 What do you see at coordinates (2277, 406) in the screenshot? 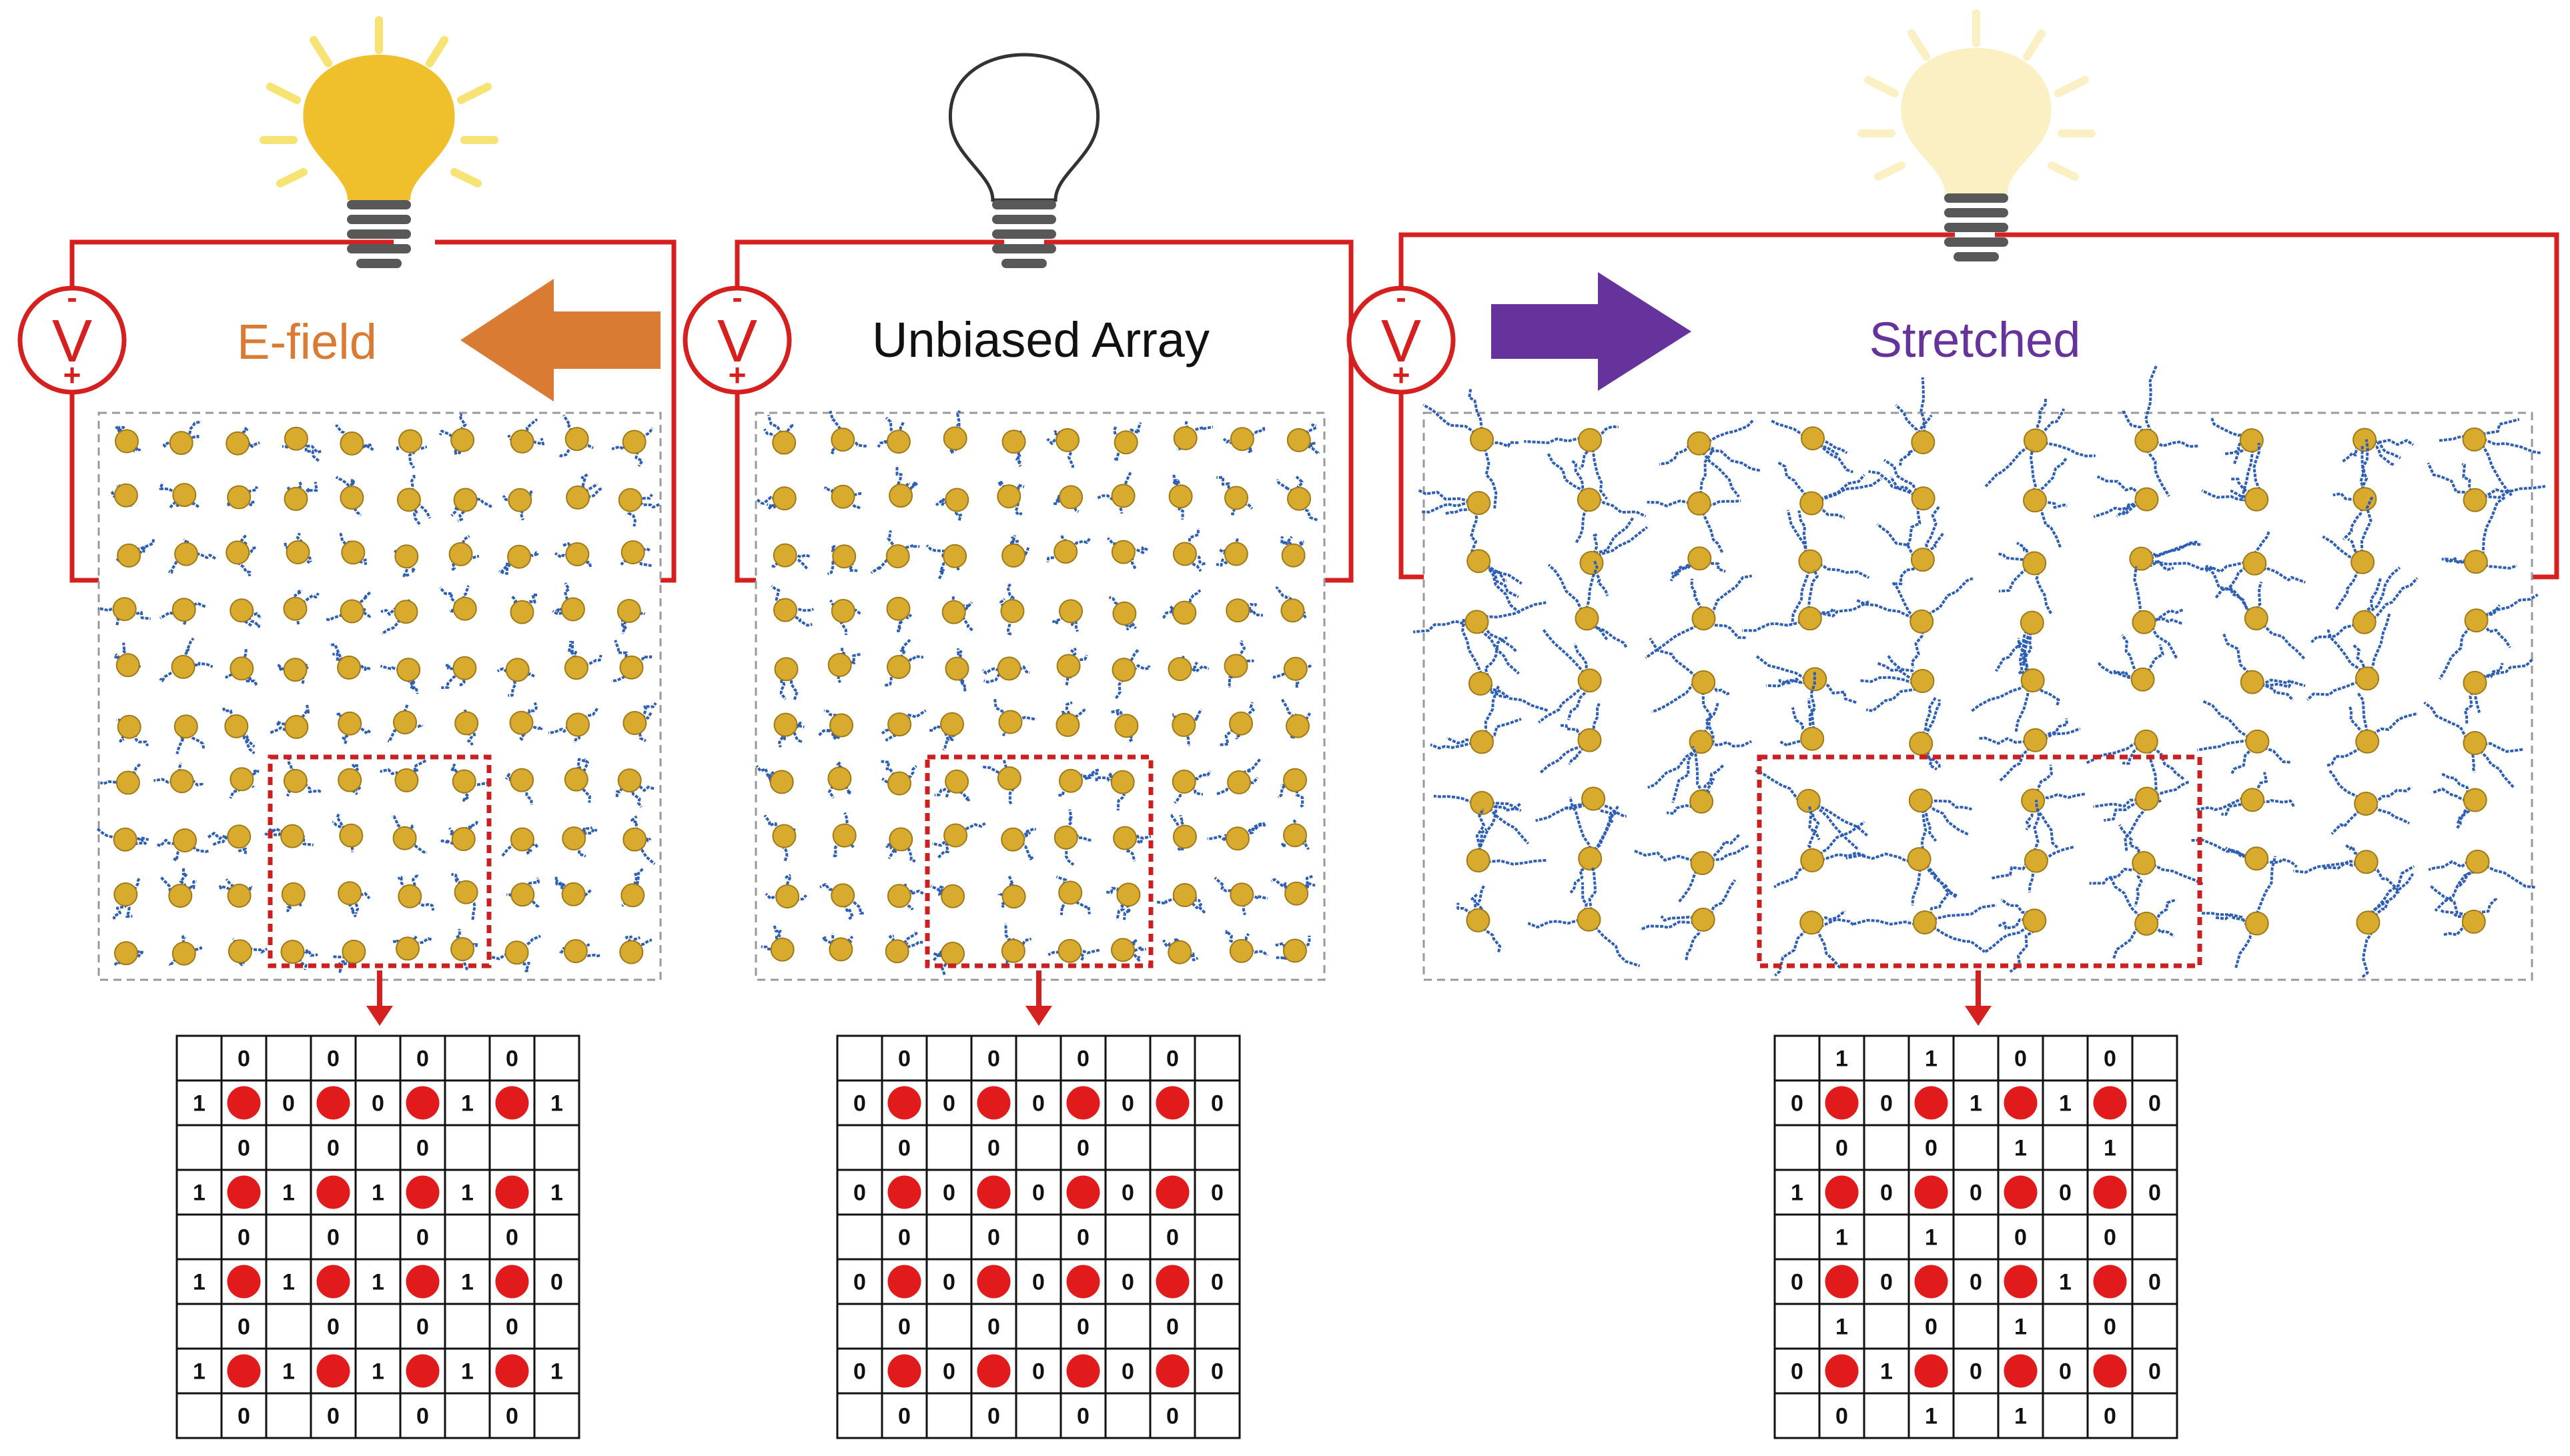
I see `circuit-wire-right` at bounding box center [2277, 406].